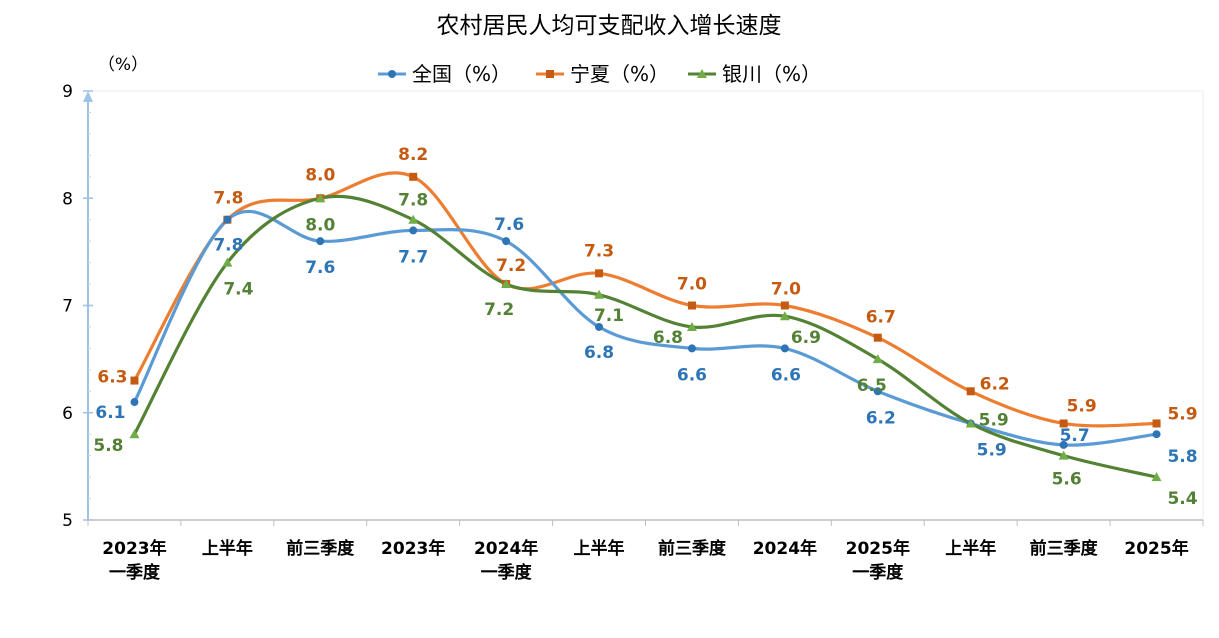  What do you see at coordinates (461, 74) in the screenshot?
I see `legend-label: 全国（%）` at bounding box center [461, 74].